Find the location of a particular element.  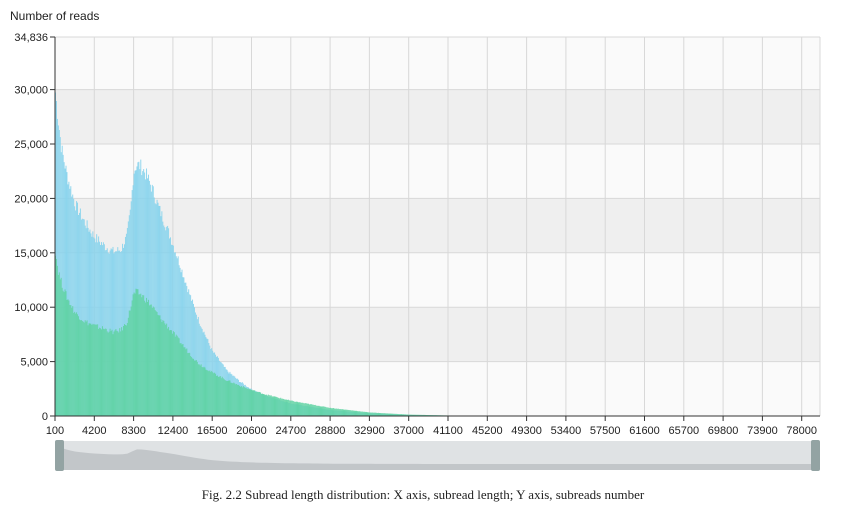

x-tick-label: 61600 is located at coordinates (644, 431).